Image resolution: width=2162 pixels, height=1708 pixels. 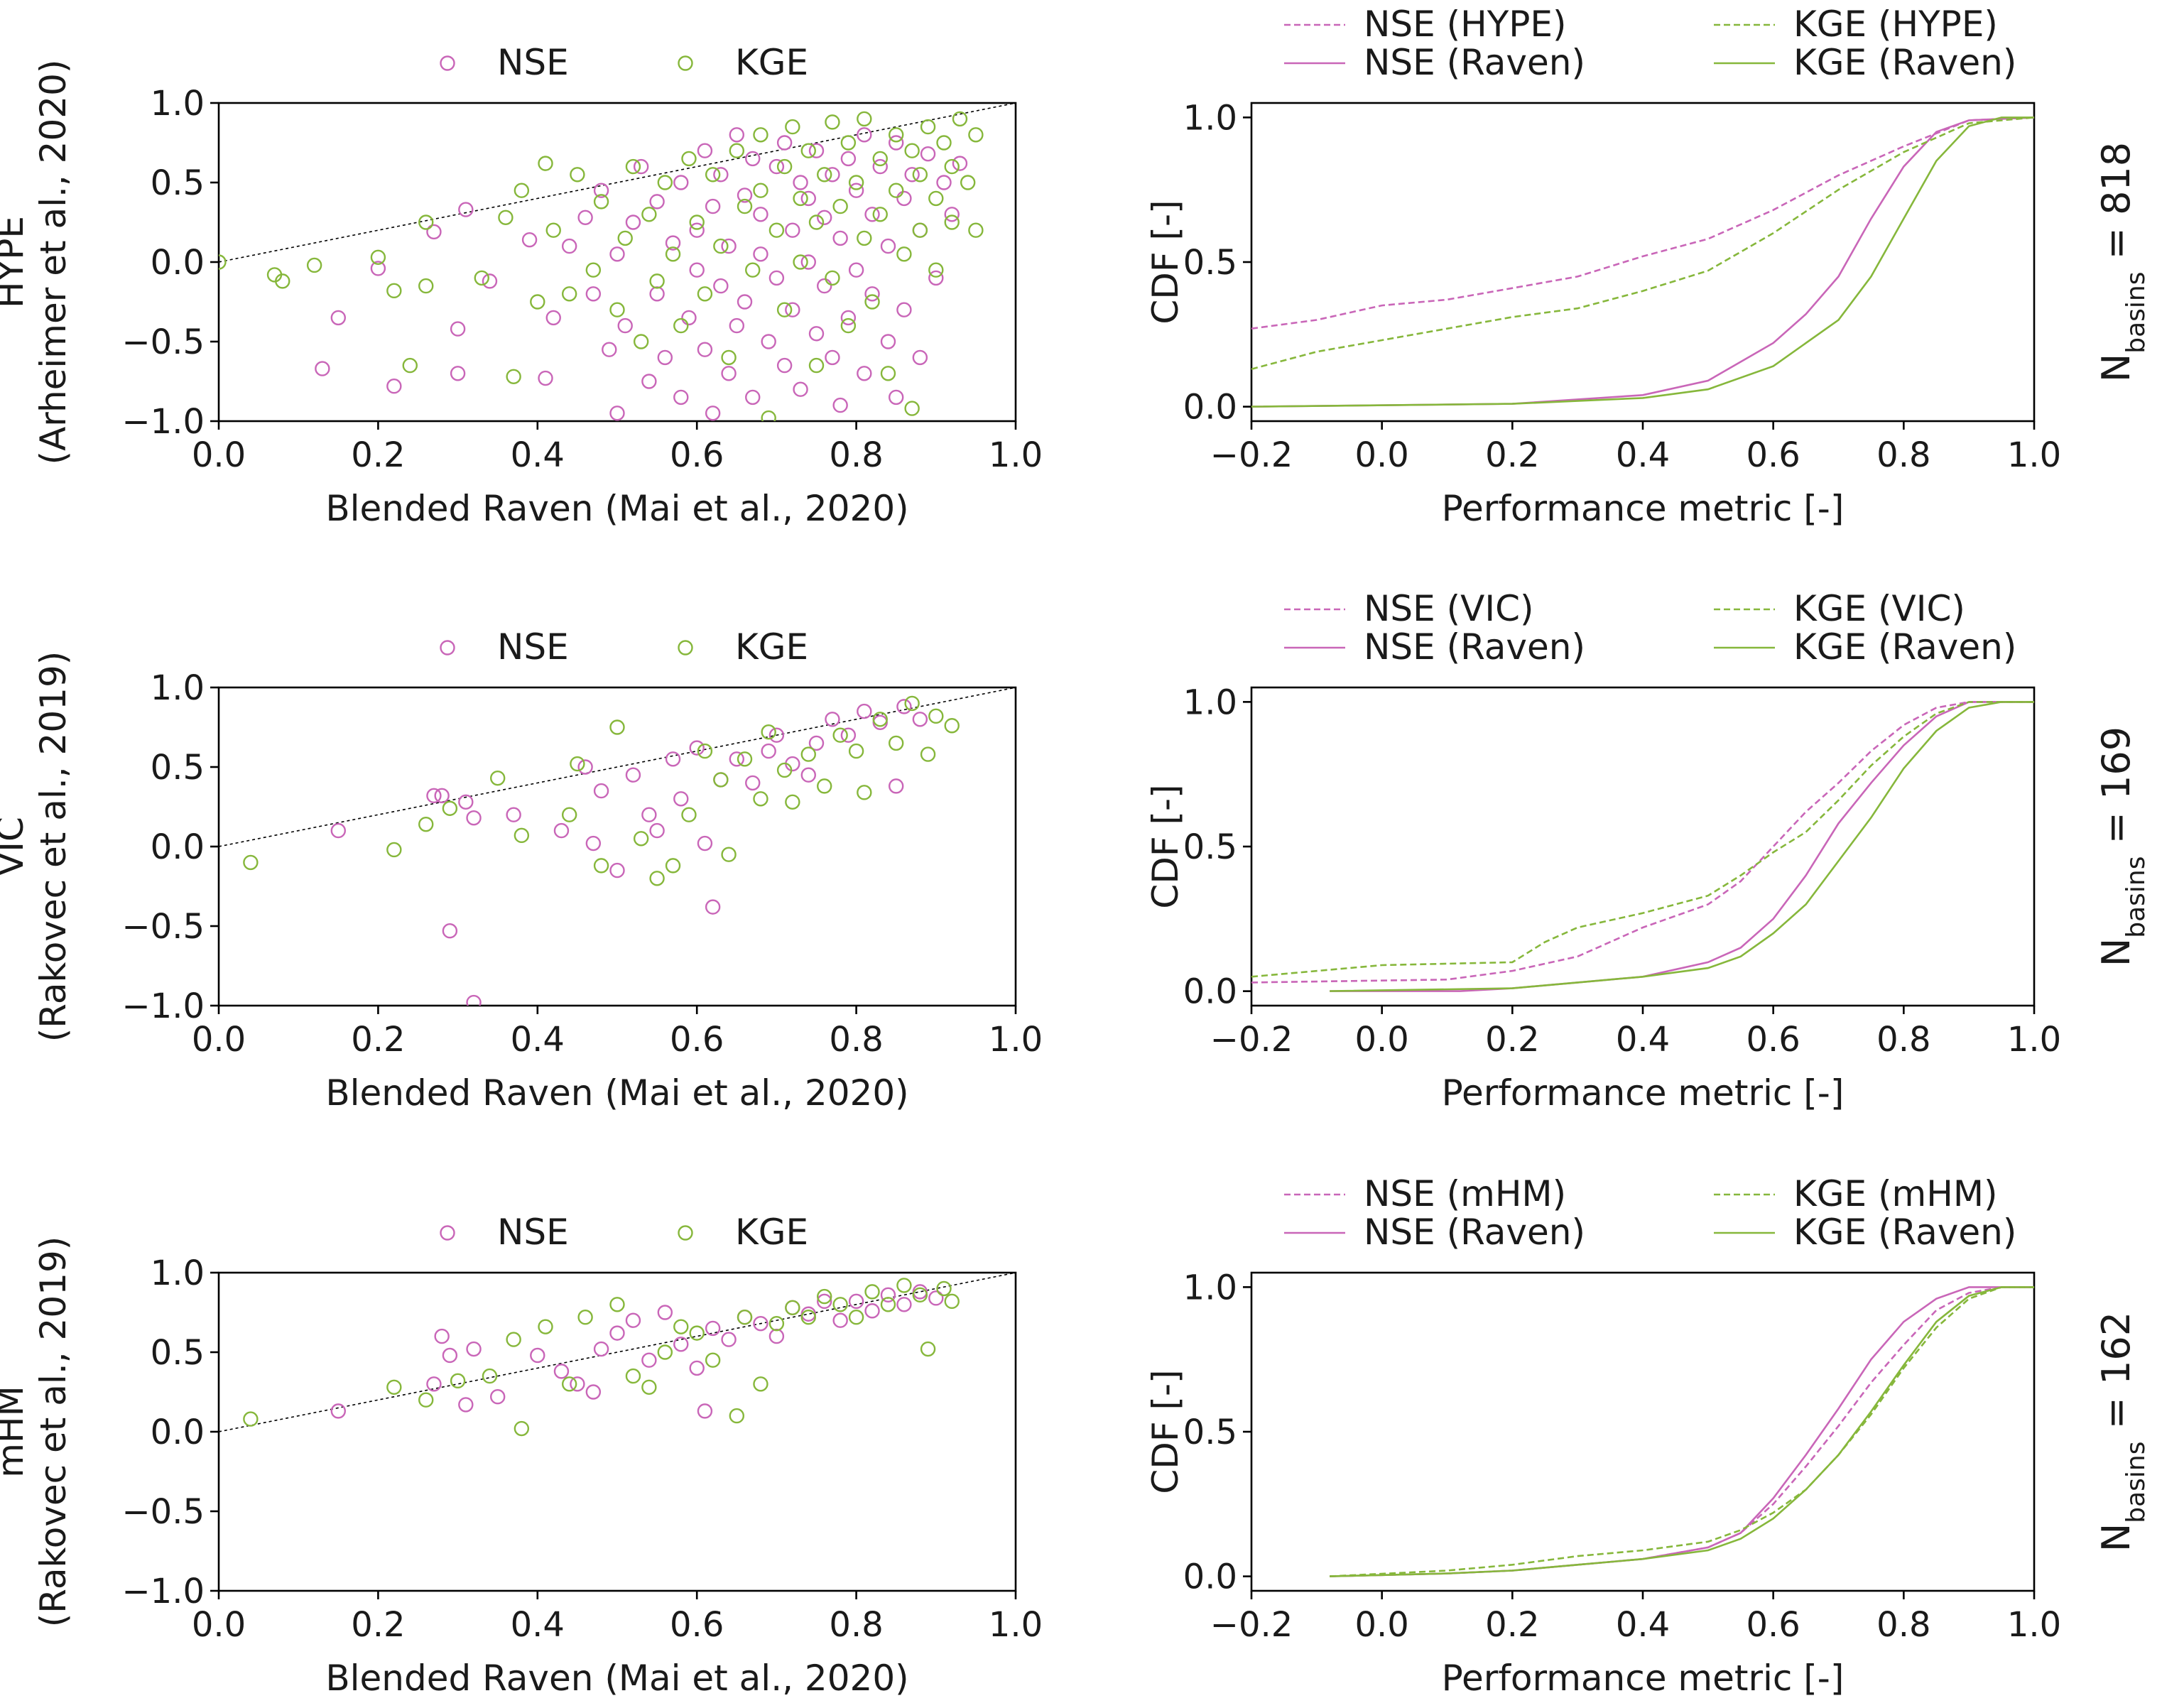 I want to click on y-axis-label-model: mHM, so click(x=15, y=1432).